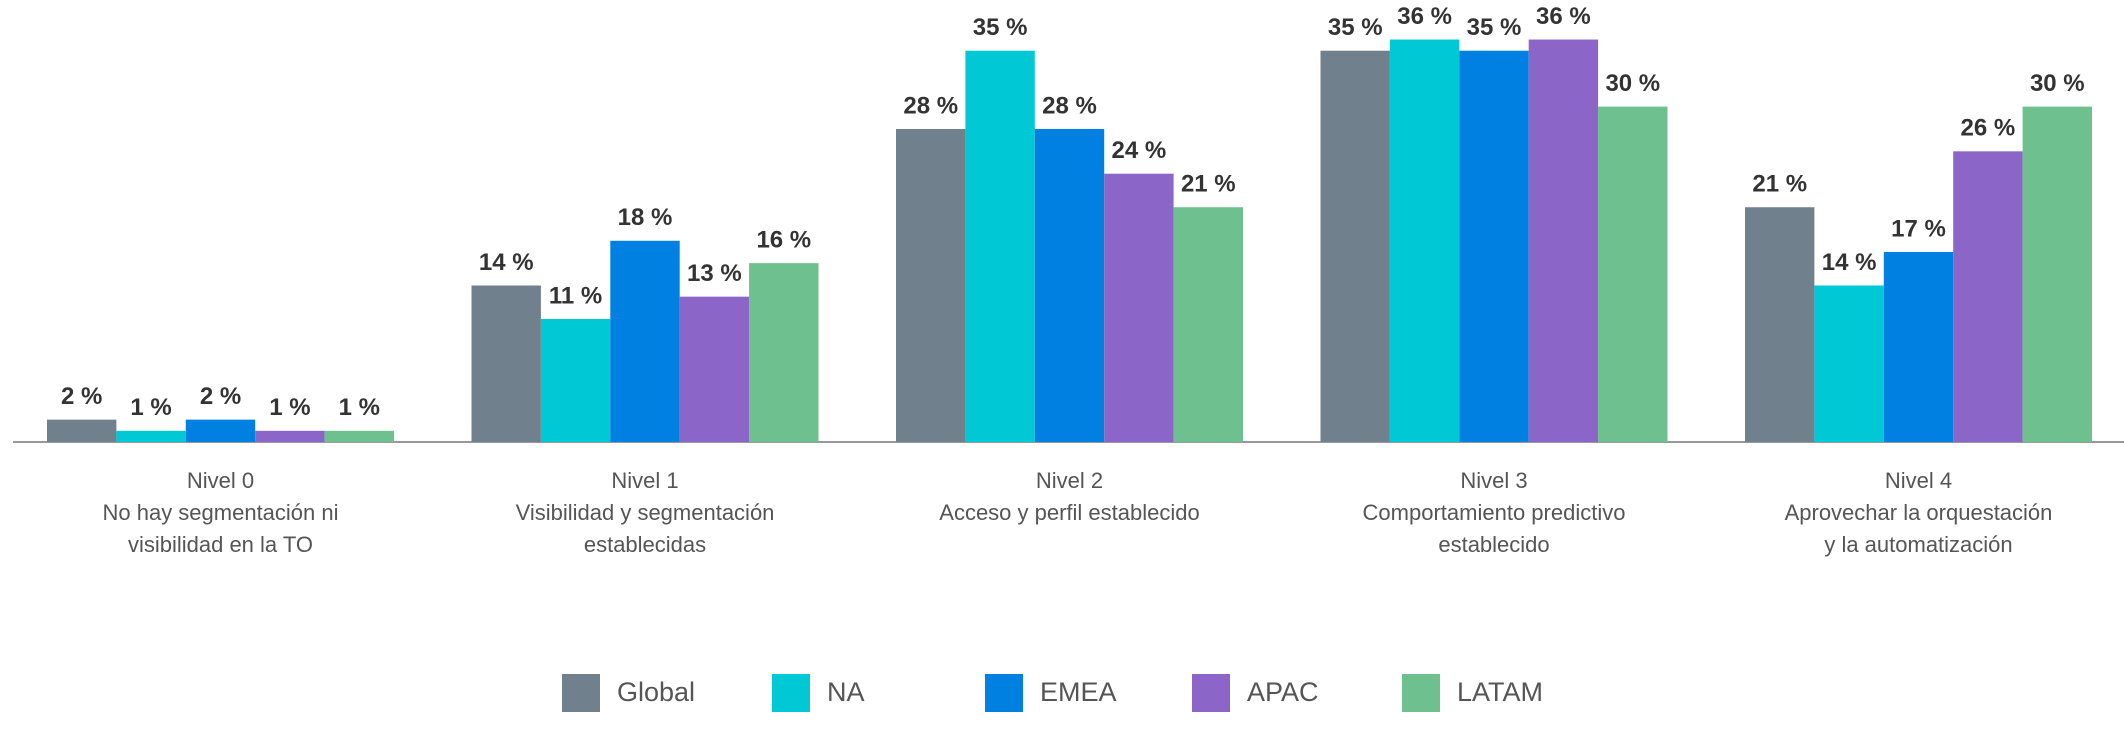  What do you see at coordinates (783, 239) in the screenshot?
I see `data-label: 16 %` at bounding box center [783, 239].